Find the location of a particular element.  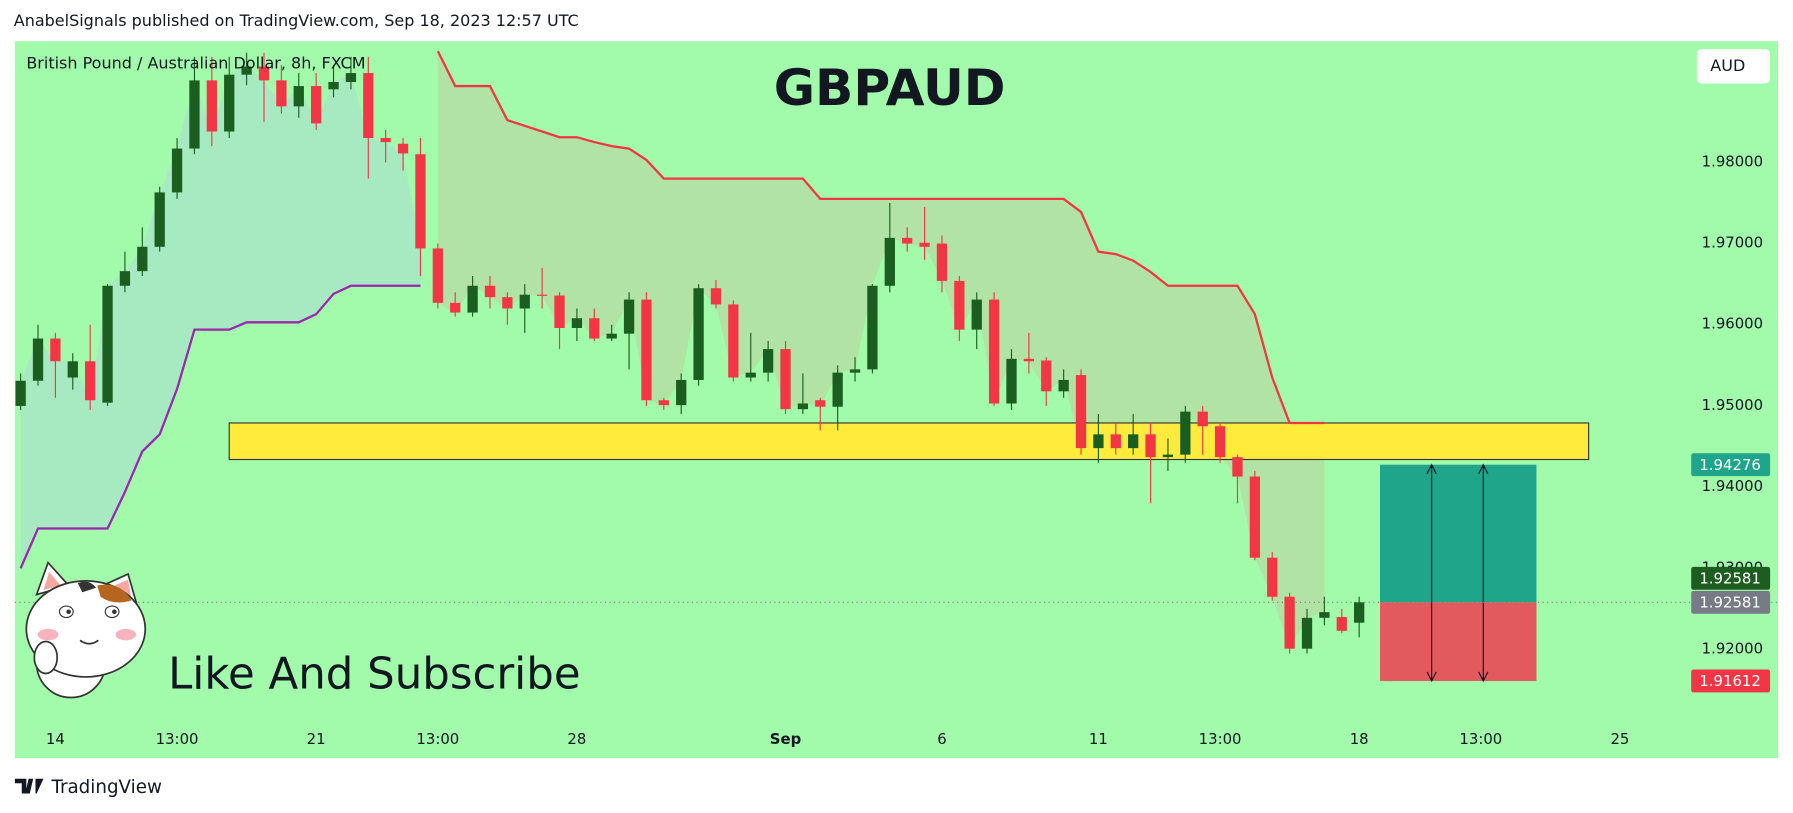

take-profit-tag-label: 1.94276 is located at coordinates (1729, 465).